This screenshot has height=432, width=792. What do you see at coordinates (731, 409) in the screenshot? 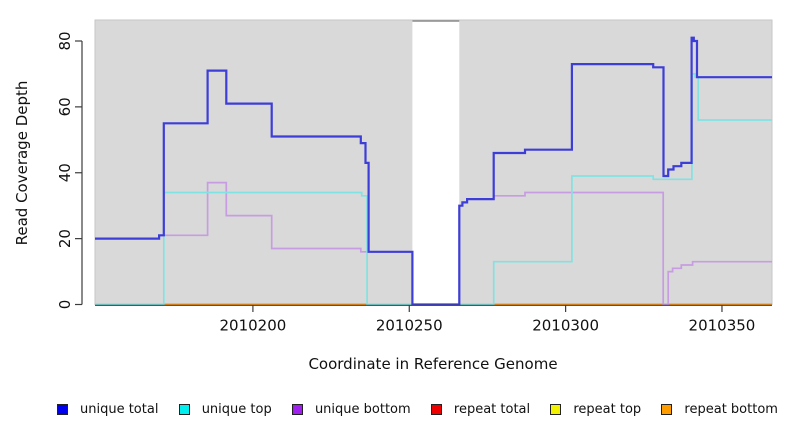
I see `legend-label: repeat bottom` at bounding box center [731, 409].